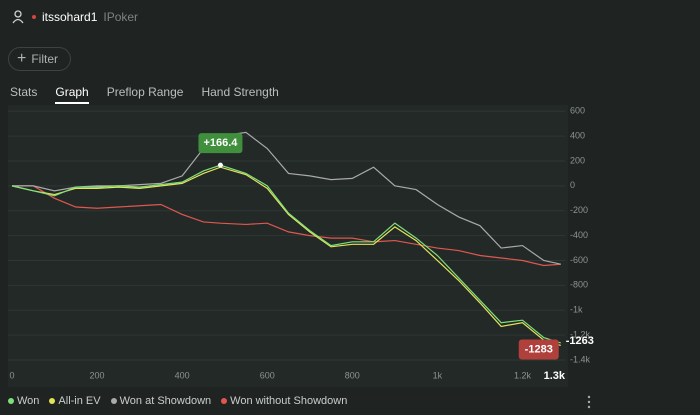 The width and height of the screenshot is (700, 415). I want to click on legend-label: Won, so click(28, 401).